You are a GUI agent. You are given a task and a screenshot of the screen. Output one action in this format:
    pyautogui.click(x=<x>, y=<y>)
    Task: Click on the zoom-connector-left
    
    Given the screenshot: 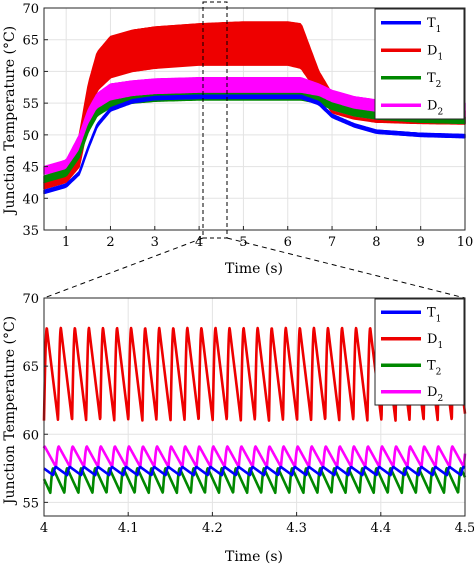 What is the action you would take?
    pyautogui.click(x=123, y=268)
    